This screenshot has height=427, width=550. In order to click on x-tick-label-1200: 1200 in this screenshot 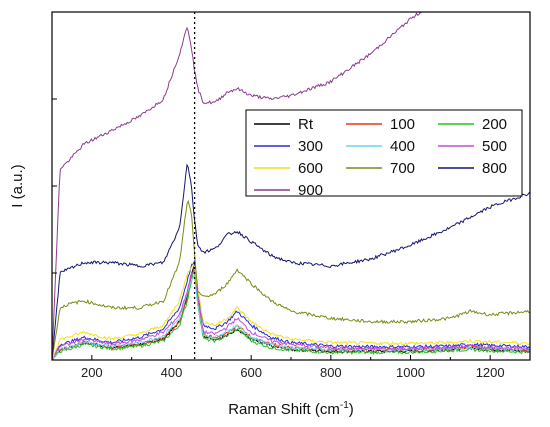, I will do `click(490, 372)`.